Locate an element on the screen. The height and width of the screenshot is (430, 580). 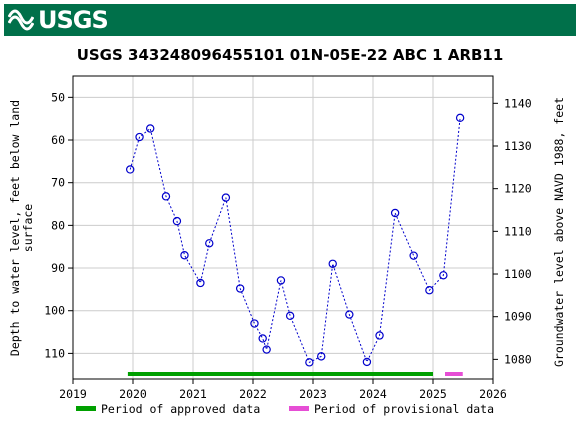
y-left-tick-label: 110 is located at coordinates (54, 353).